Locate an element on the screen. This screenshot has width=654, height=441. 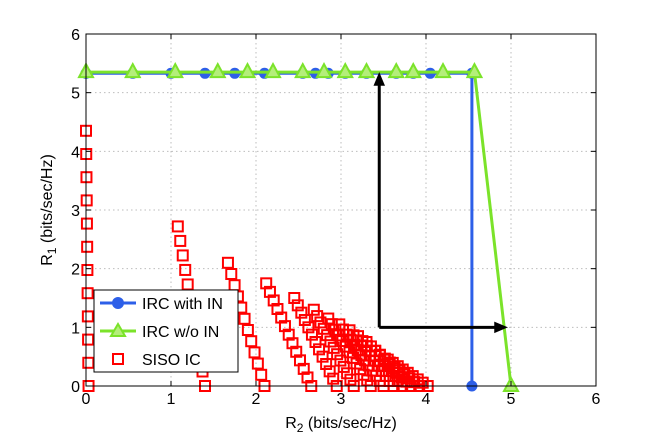
x-tick-label: 3 is located at coordinates (341, 399).